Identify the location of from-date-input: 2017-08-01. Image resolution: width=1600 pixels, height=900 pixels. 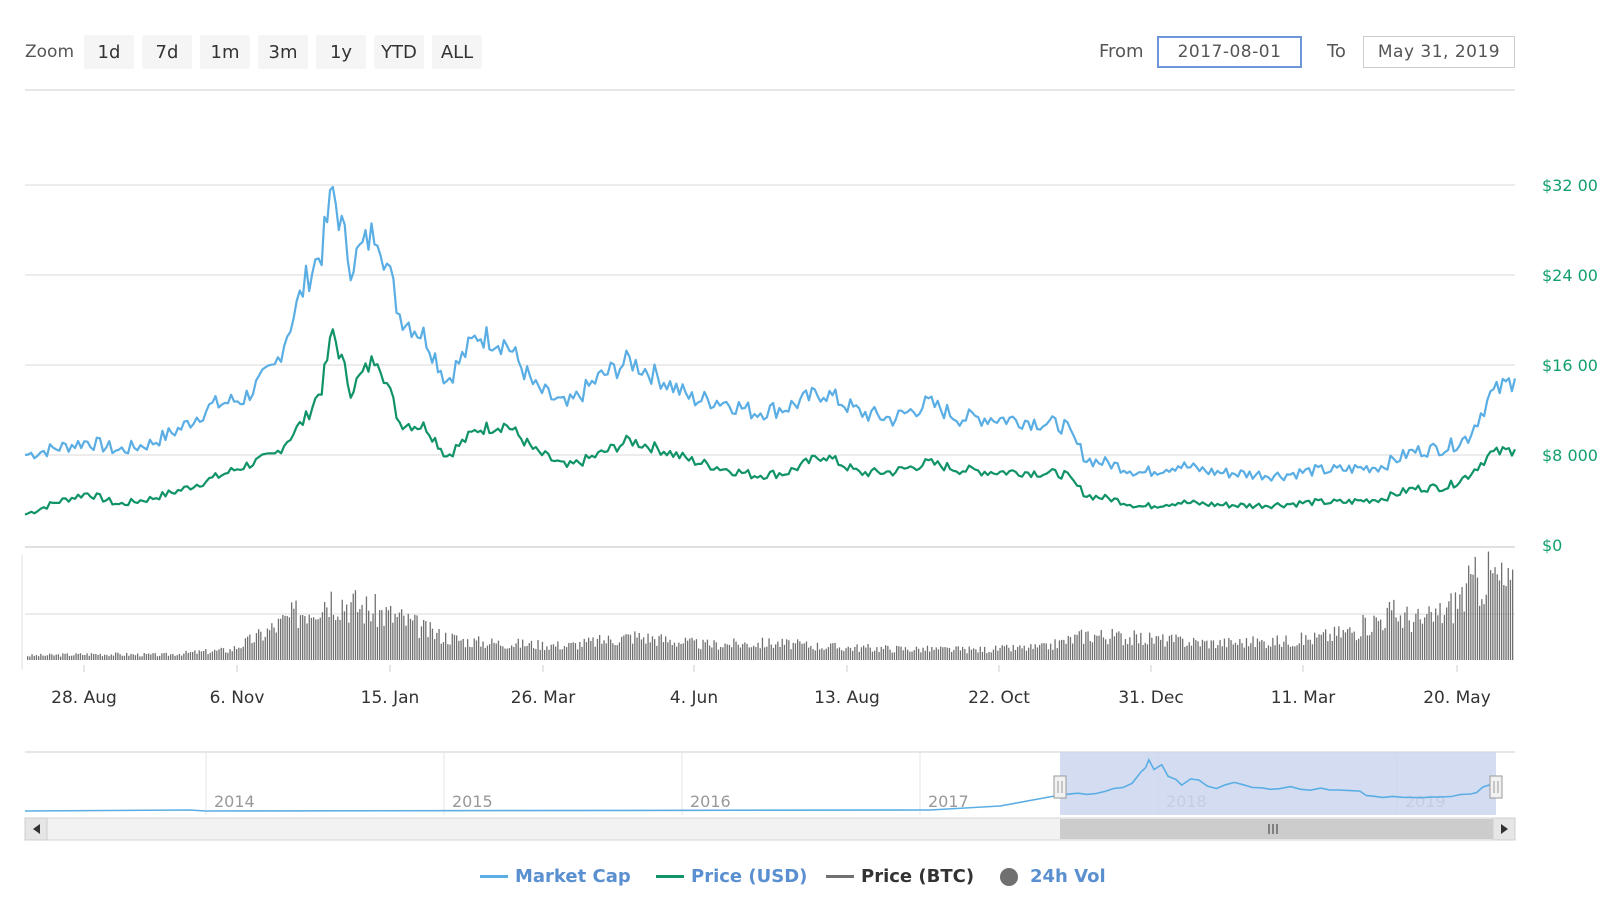
(1229, 52).